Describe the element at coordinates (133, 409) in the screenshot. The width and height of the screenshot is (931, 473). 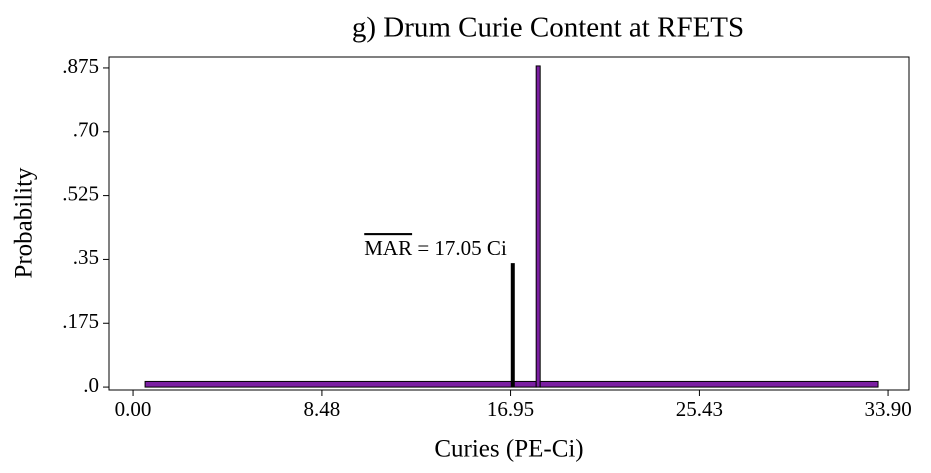
I see `x-tick-label: 0.00` at that location.